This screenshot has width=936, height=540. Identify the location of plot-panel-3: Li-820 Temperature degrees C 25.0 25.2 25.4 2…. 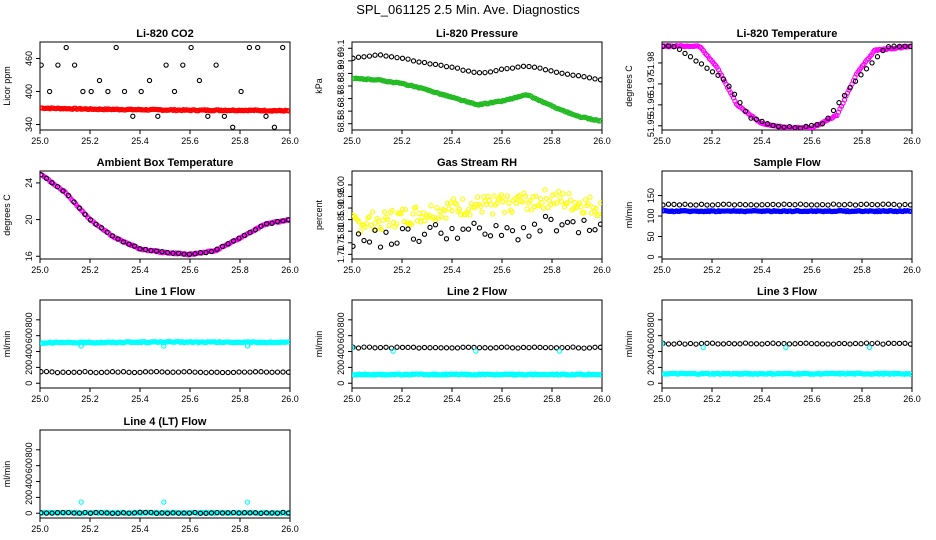
(772, 87).